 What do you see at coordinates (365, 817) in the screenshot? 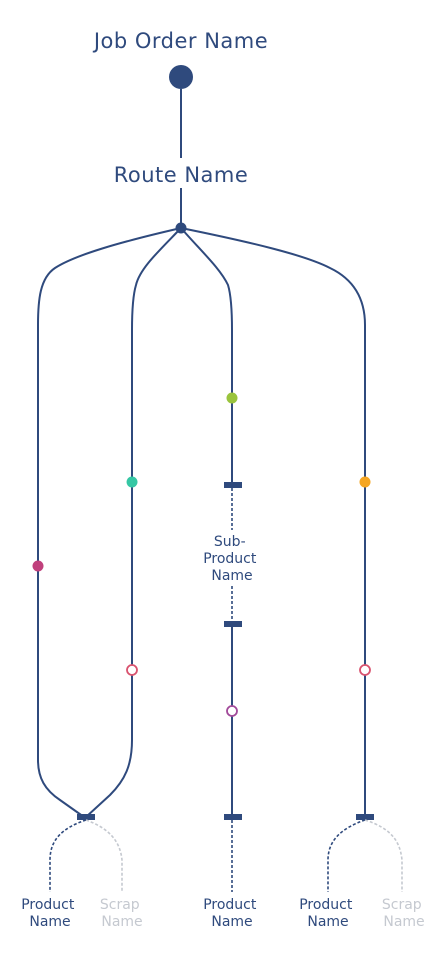
I see `right-output-bar` at bounding box center [365, 817].